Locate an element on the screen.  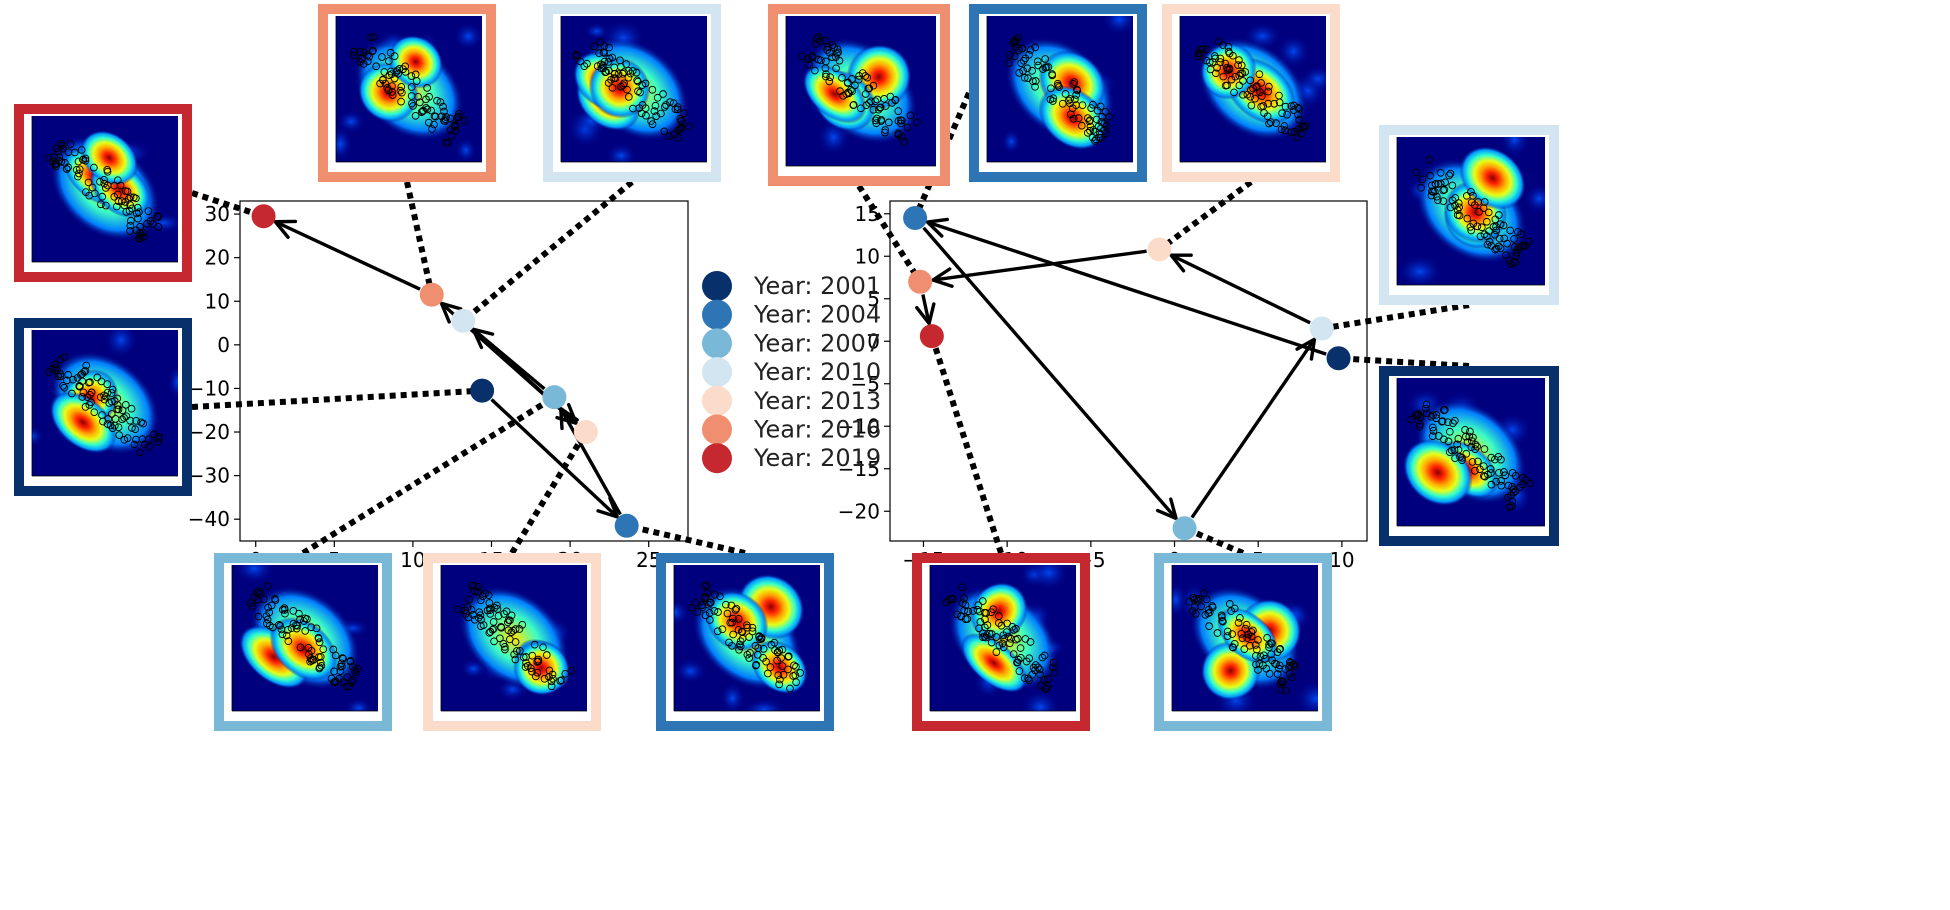
legend-entry-2019: Year: 2019 is located at coordinates (791, 458).